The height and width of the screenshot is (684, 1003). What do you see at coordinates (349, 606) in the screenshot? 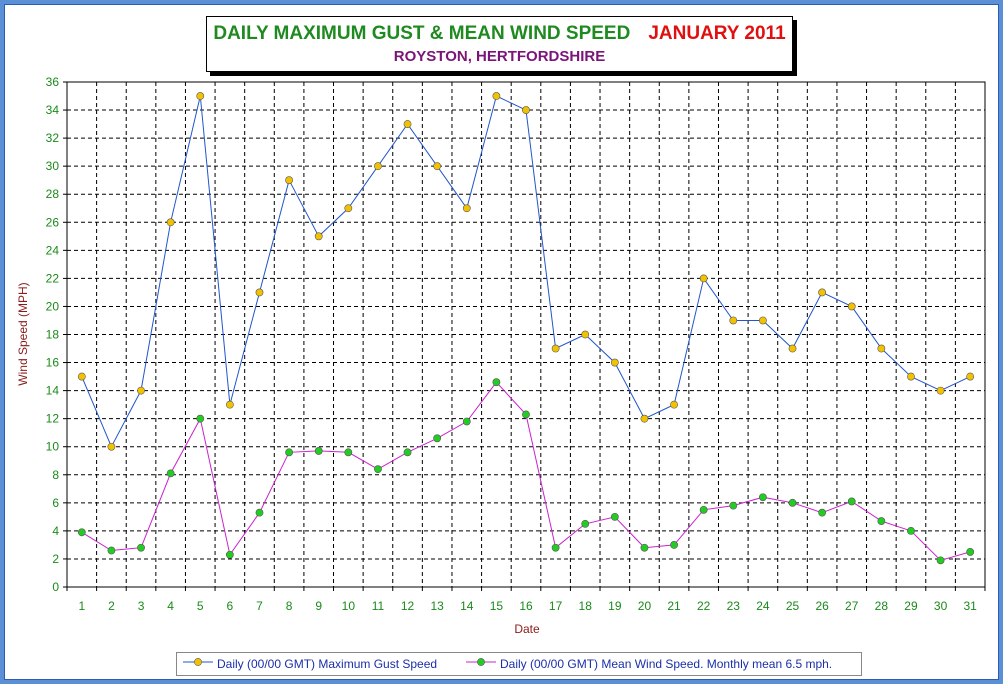
I see `x-tick-label: 10` at bounding box center [349, 606].